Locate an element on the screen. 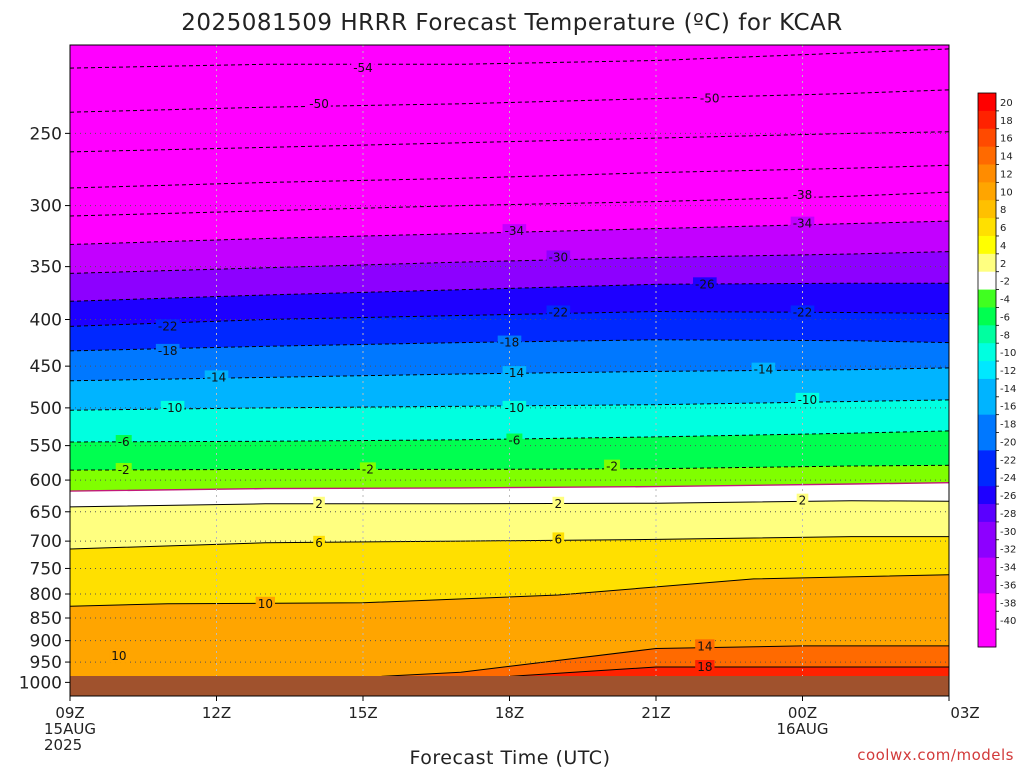 Image resolution: width=1024 pixels, height=768 pixels. colorbar-label: -6 is located at coordinates (1005, 317).